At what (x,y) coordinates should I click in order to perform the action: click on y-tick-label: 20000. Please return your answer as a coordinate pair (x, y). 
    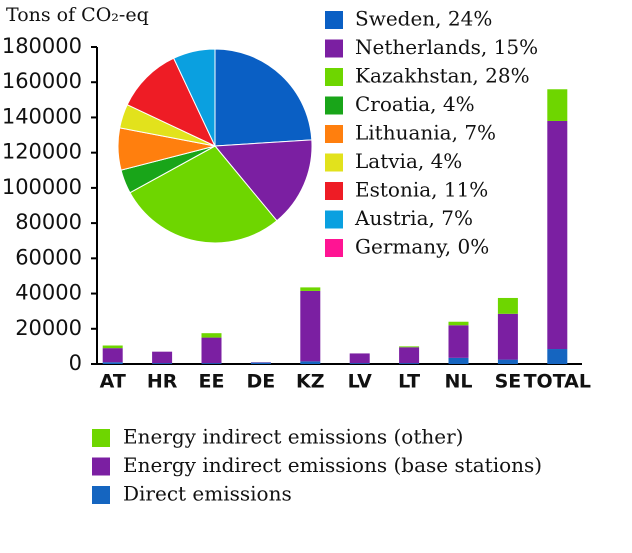
    Looking at the image, I should click on (48, 328).